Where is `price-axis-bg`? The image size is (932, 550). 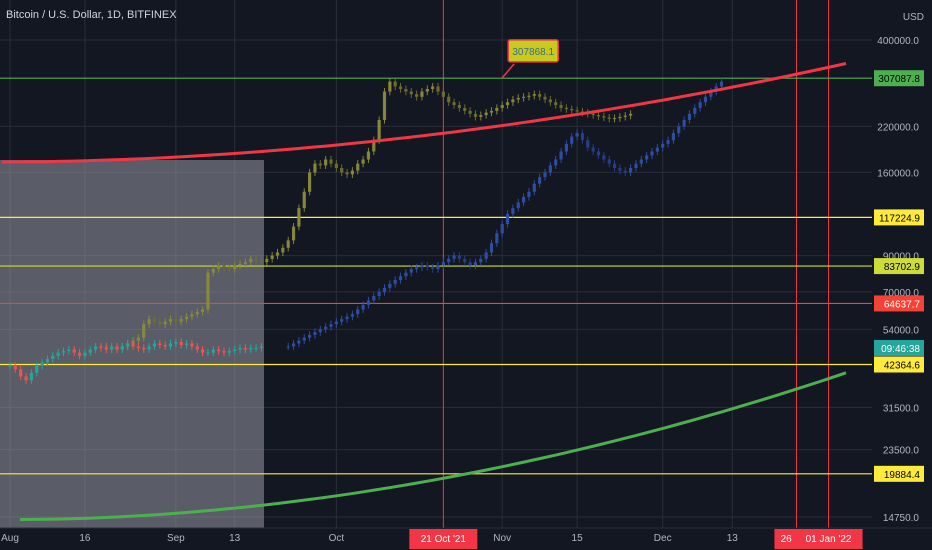
price-axis-bg is located at coordinates (902, 275).